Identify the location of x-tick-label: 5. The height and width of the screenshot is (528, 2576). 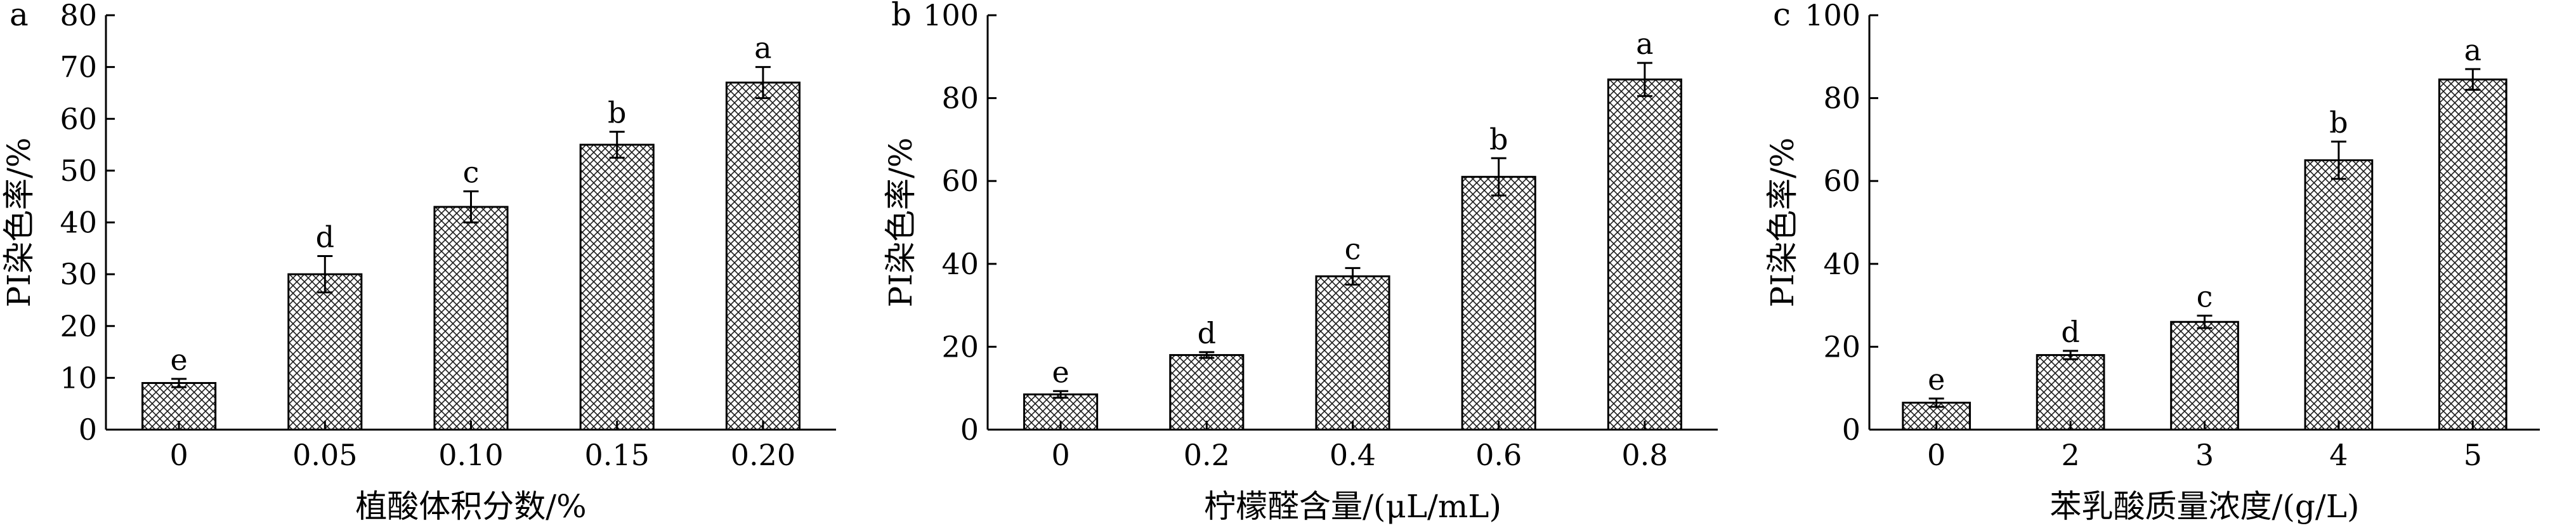
(2473, 455).